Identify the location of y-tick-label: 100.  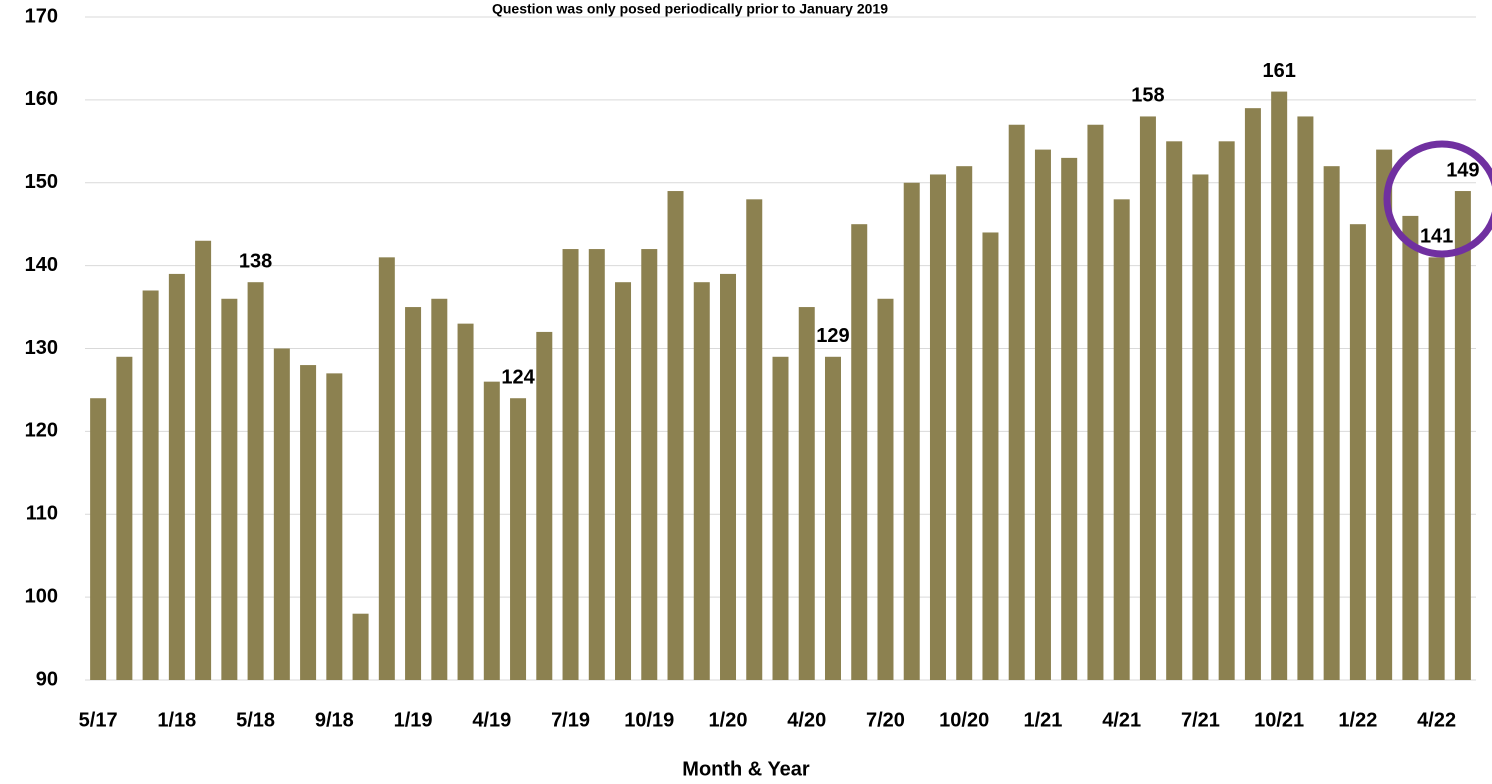
(41, 596).